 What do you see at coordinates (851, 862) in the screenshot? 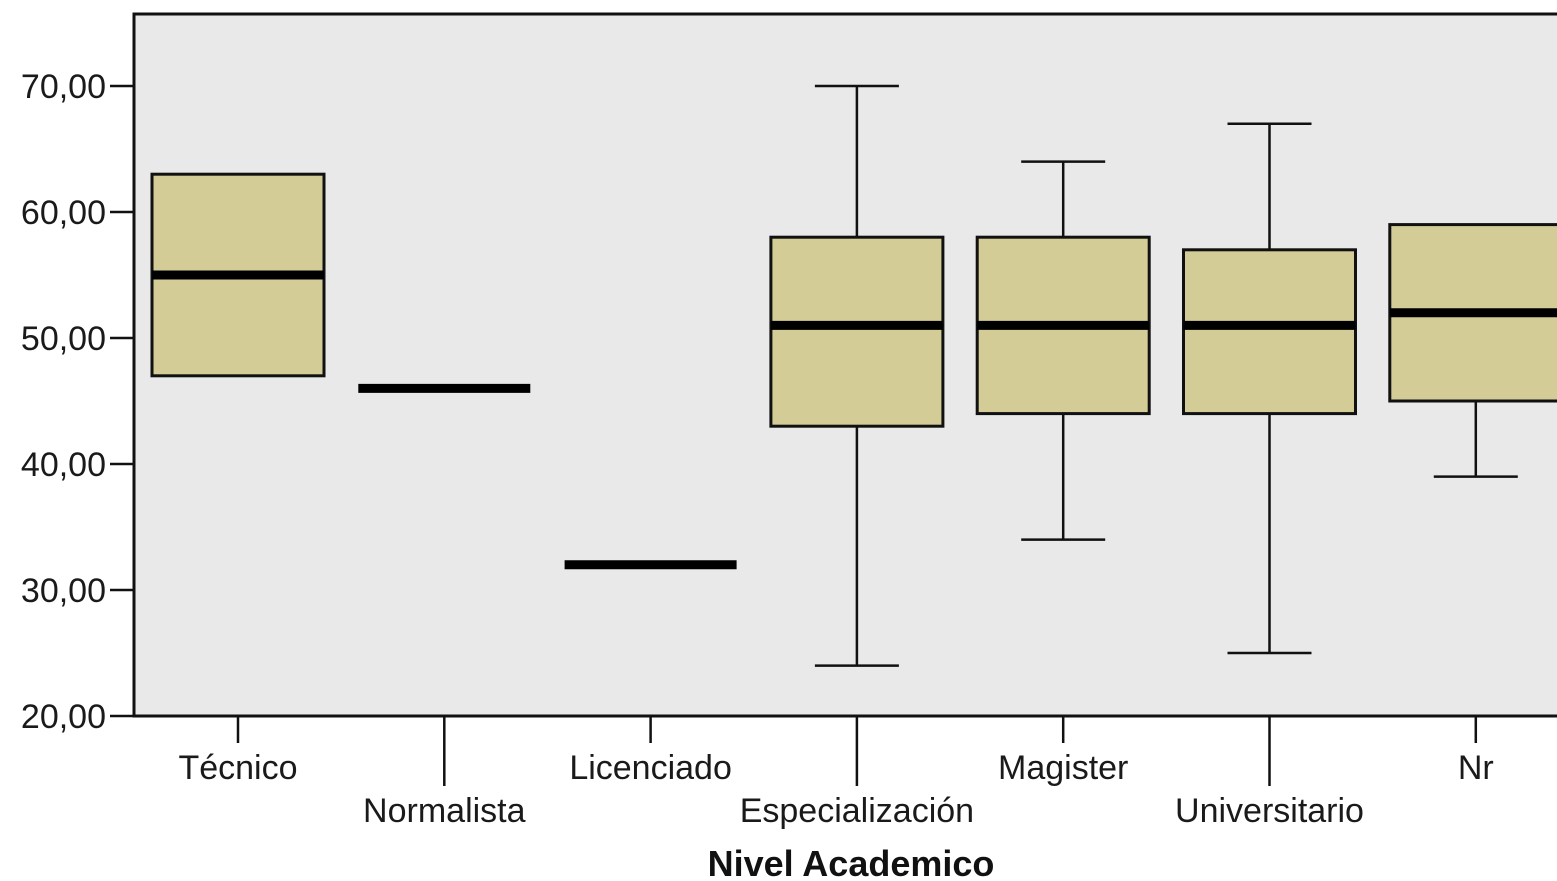
I see `x-axis-title: Nivel Academico` at bounding box center [851, 862].